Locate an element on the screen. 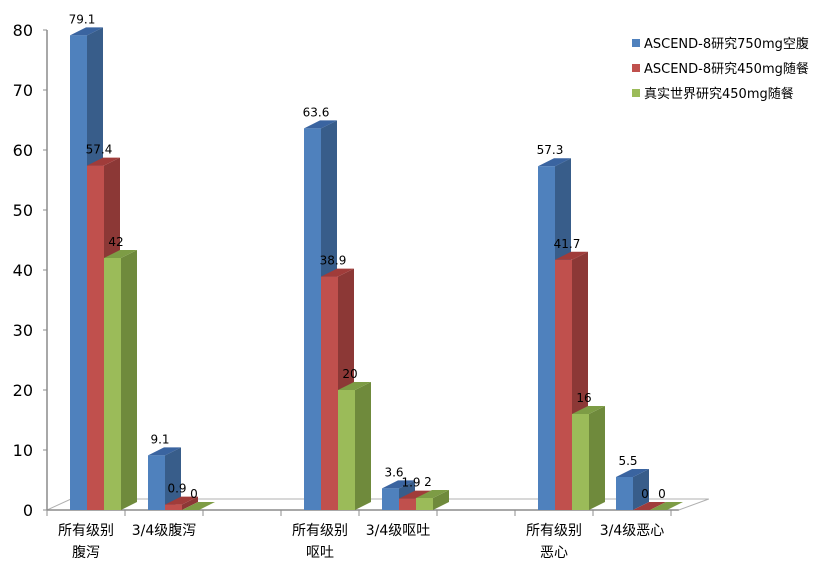 The height and width of the screenshot is (569, 818). y-tick-label: 40 is located at coordinates (23, 270).